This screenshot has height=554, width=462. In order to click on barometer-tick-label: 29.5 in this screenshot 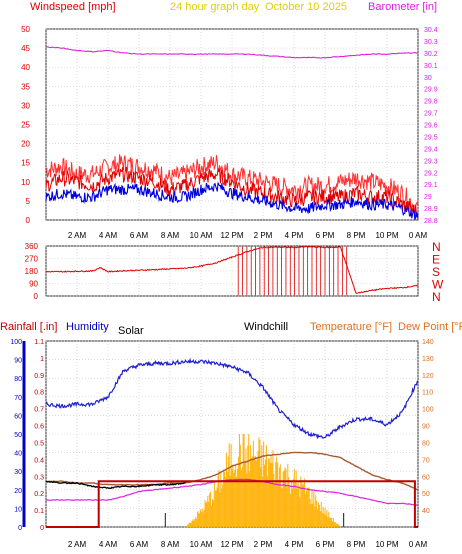, I will do `click(431, 137)`.